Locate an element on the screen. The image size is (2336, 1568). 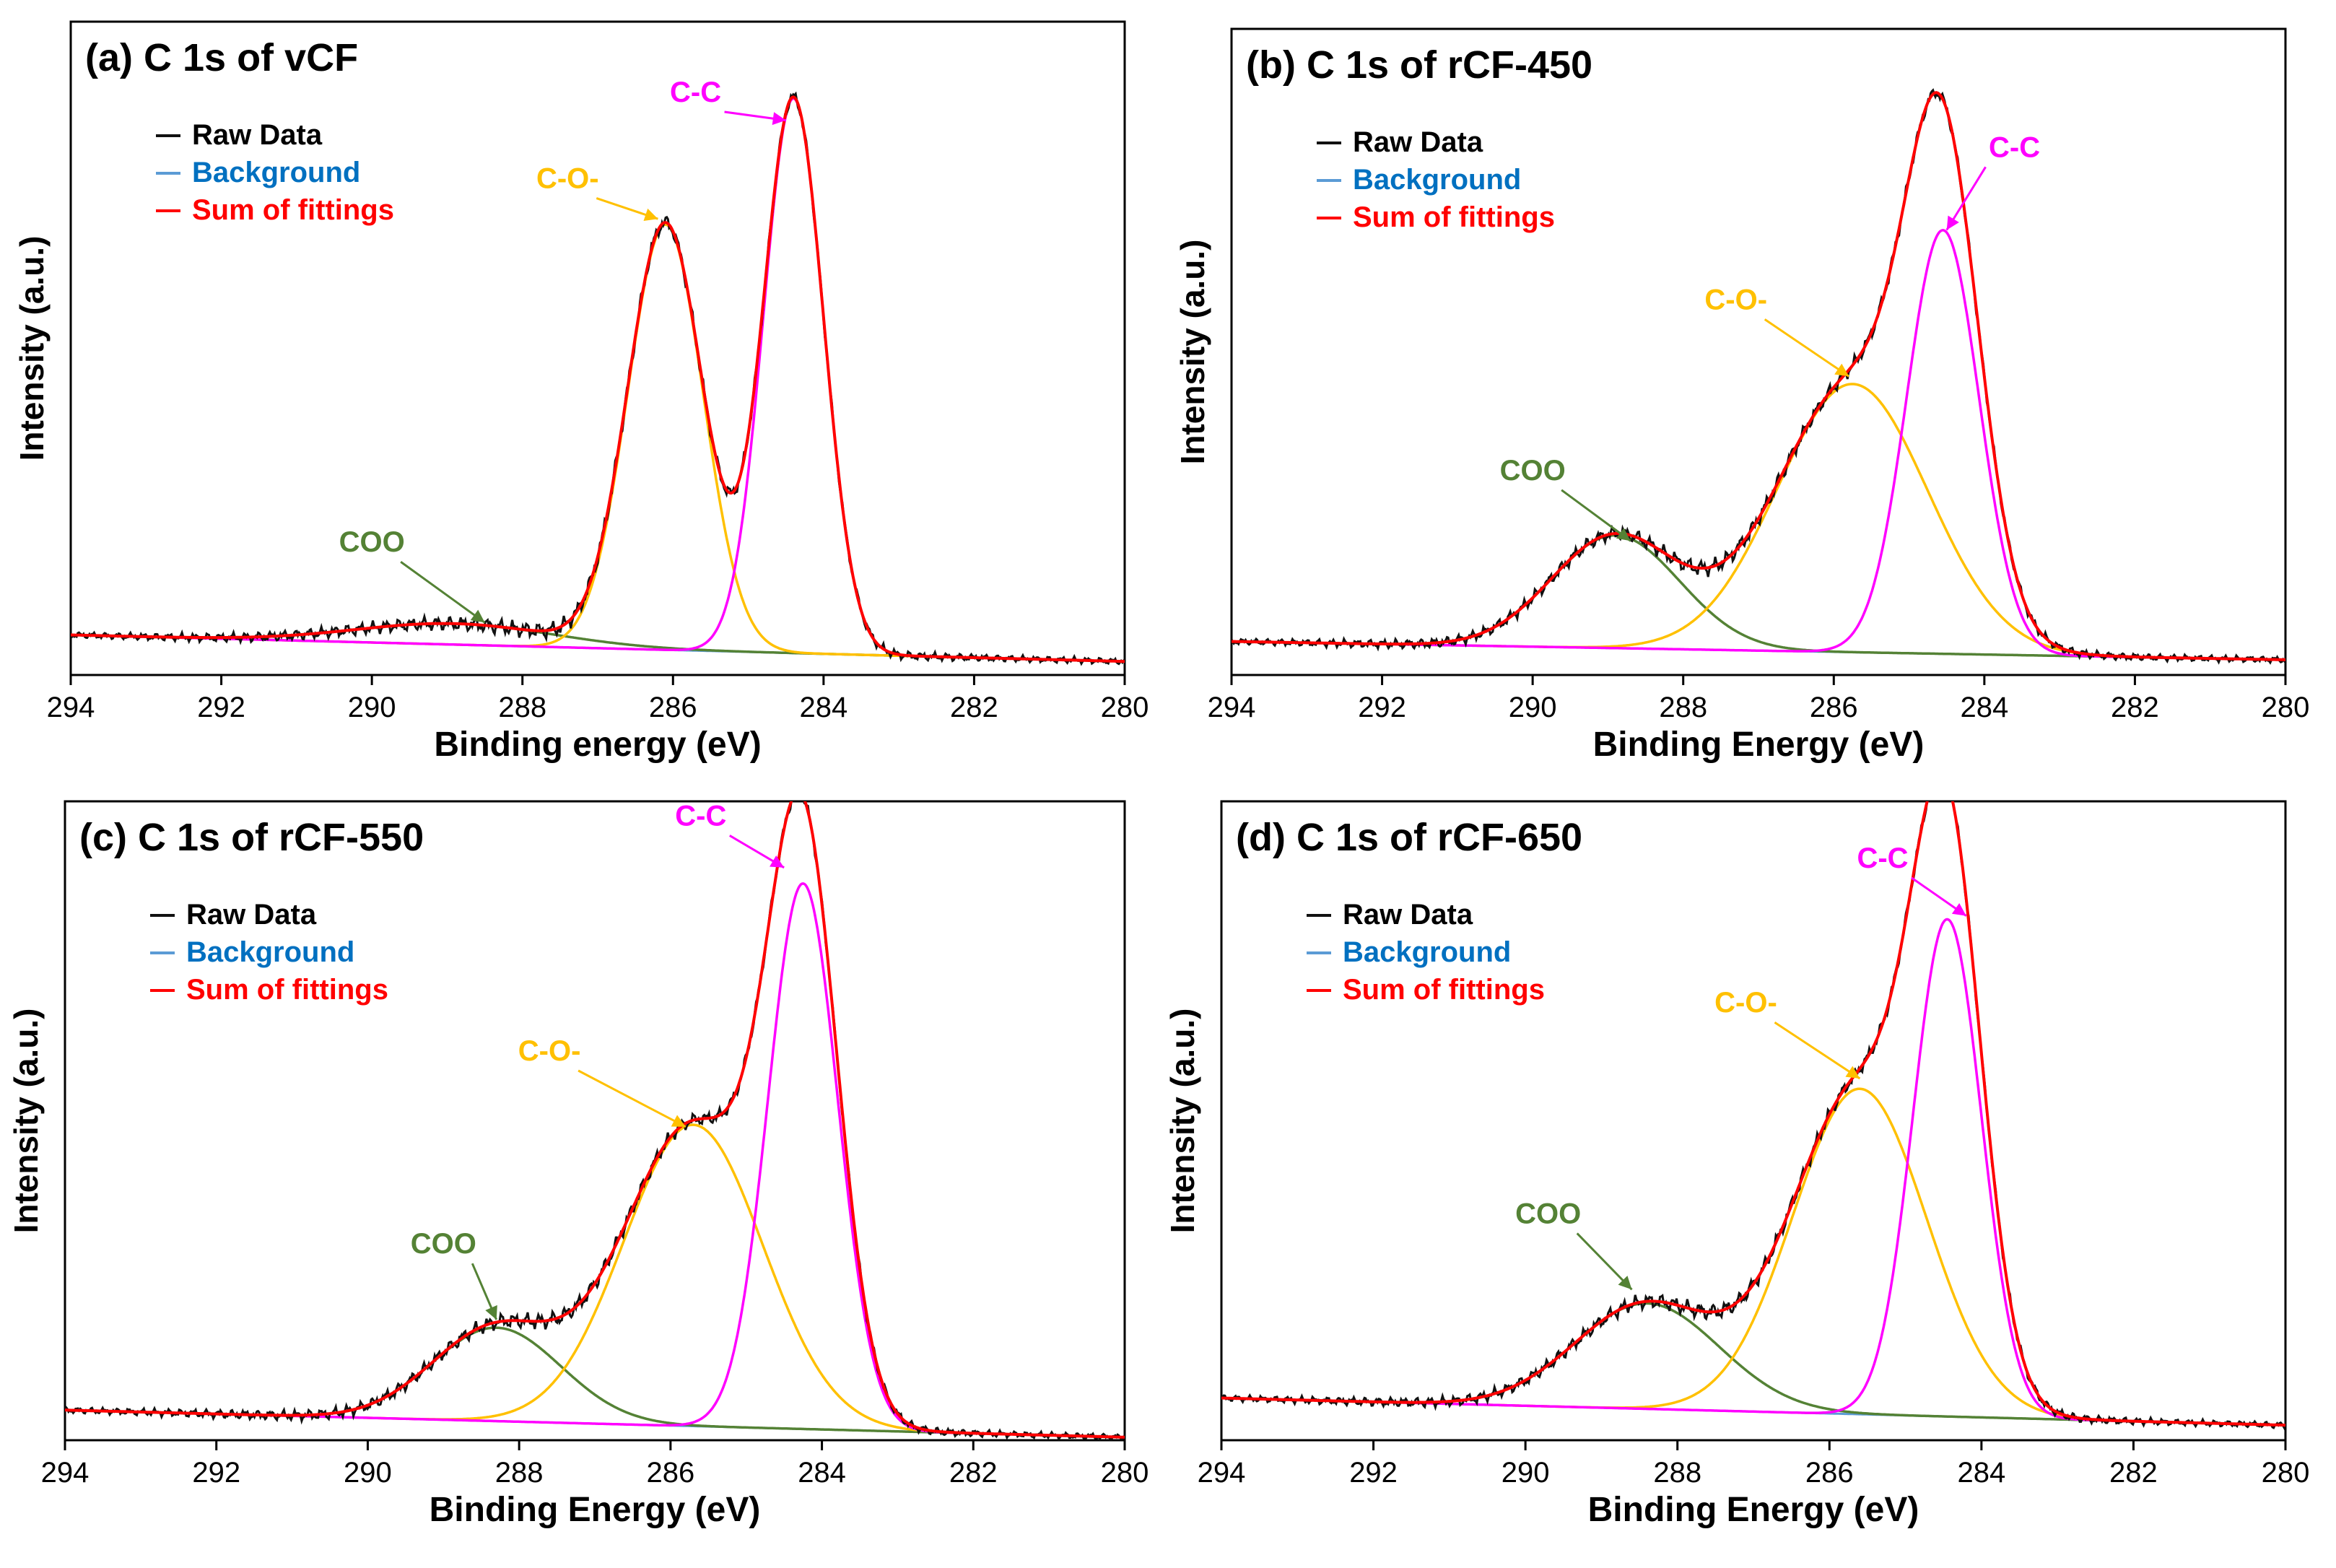
panel-title: (b) C 1s of rCF-450 is located at coordinates (1419, 65).